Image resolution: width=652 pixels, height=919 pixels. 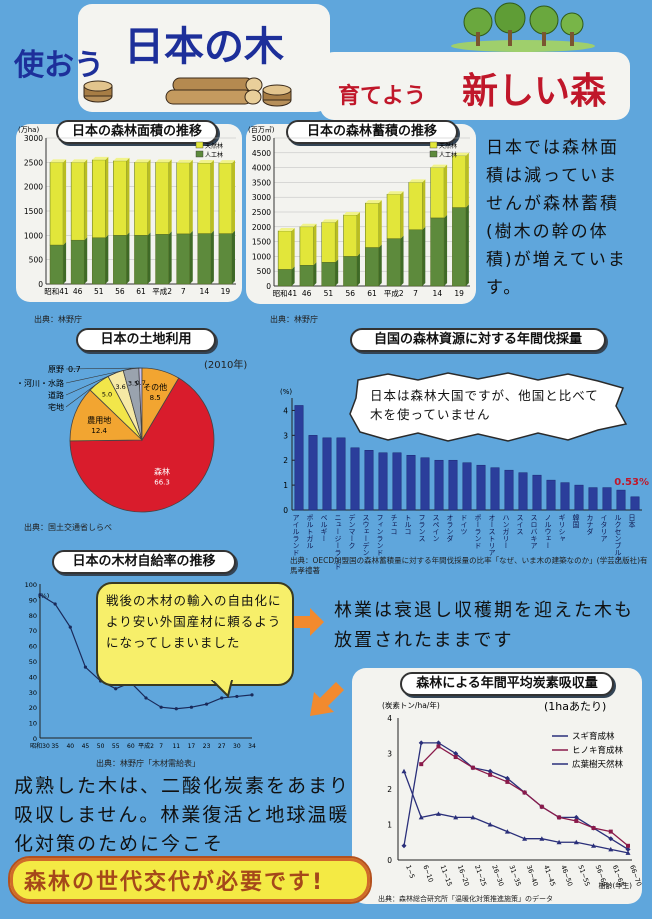 What do you see at coordinates (226, 291) in the screenshot?
I see `area-xtick: 19` at bounding box center [226, 291].